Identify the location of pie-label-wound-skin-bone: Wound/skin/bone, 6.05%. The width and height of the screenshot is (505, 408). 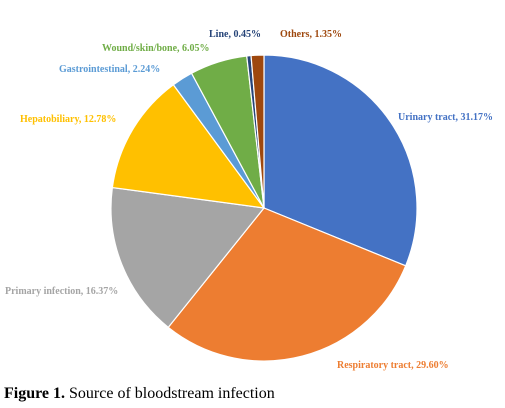
(156, 48).